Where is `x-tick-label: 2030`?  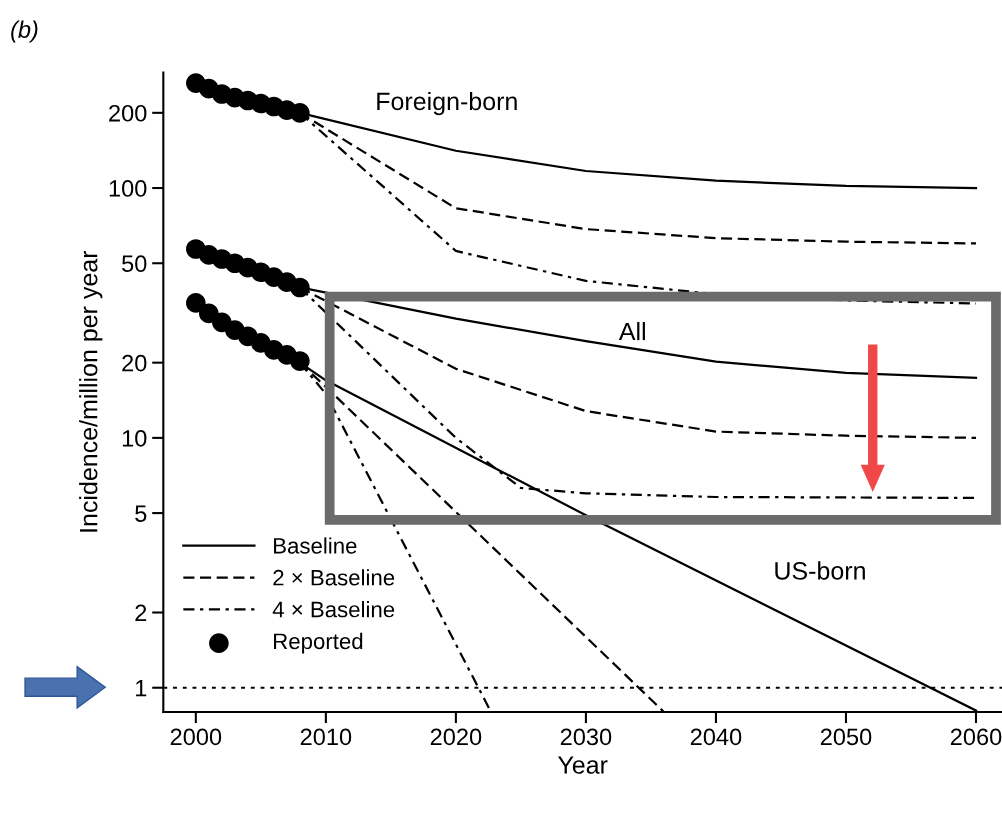
x-tick-label: 2030 is located at coordinates (586, 737).